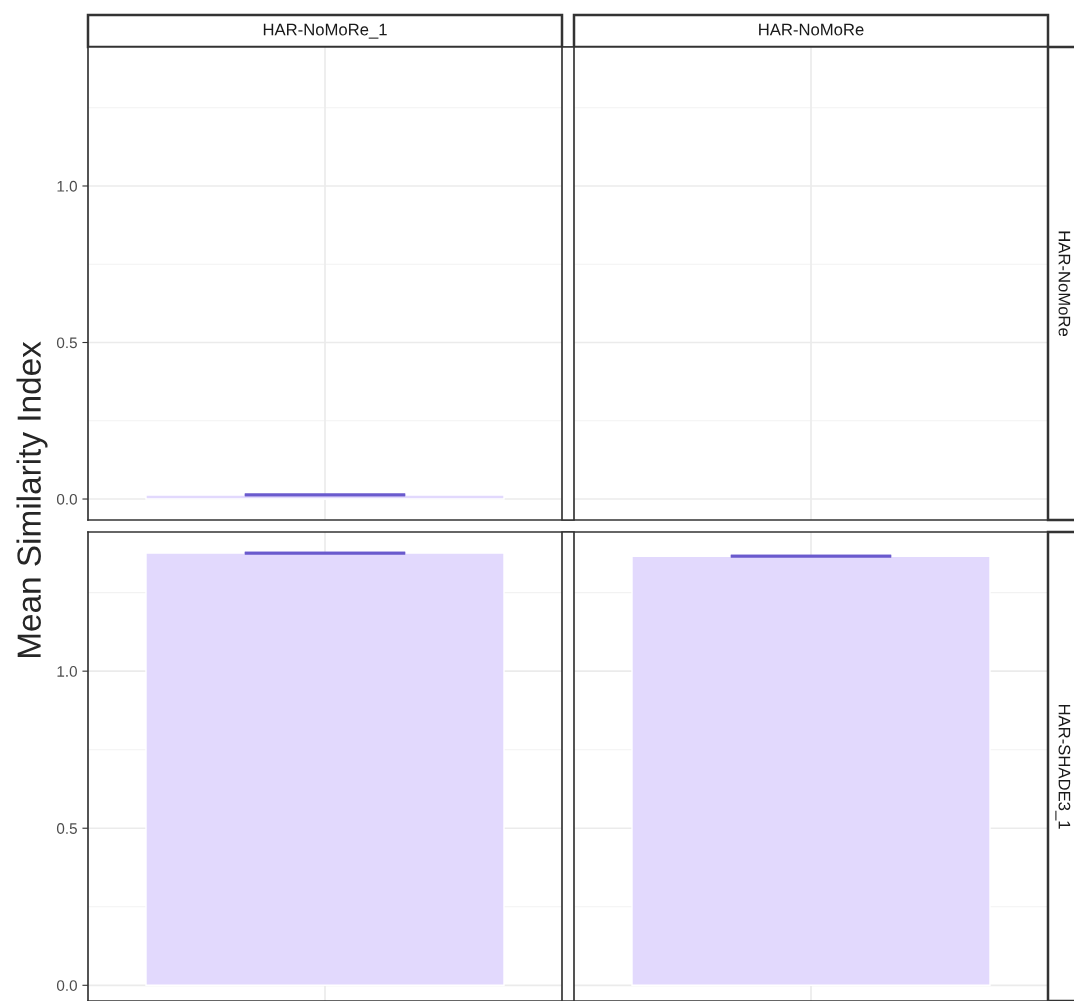 The height and width of the screenshot is (1001, 1074). What do you see at coordinates (32, 499) in the screenshot?
I see `y-axis-title: Mean Similarity Index` at bounding box center [32, 499].